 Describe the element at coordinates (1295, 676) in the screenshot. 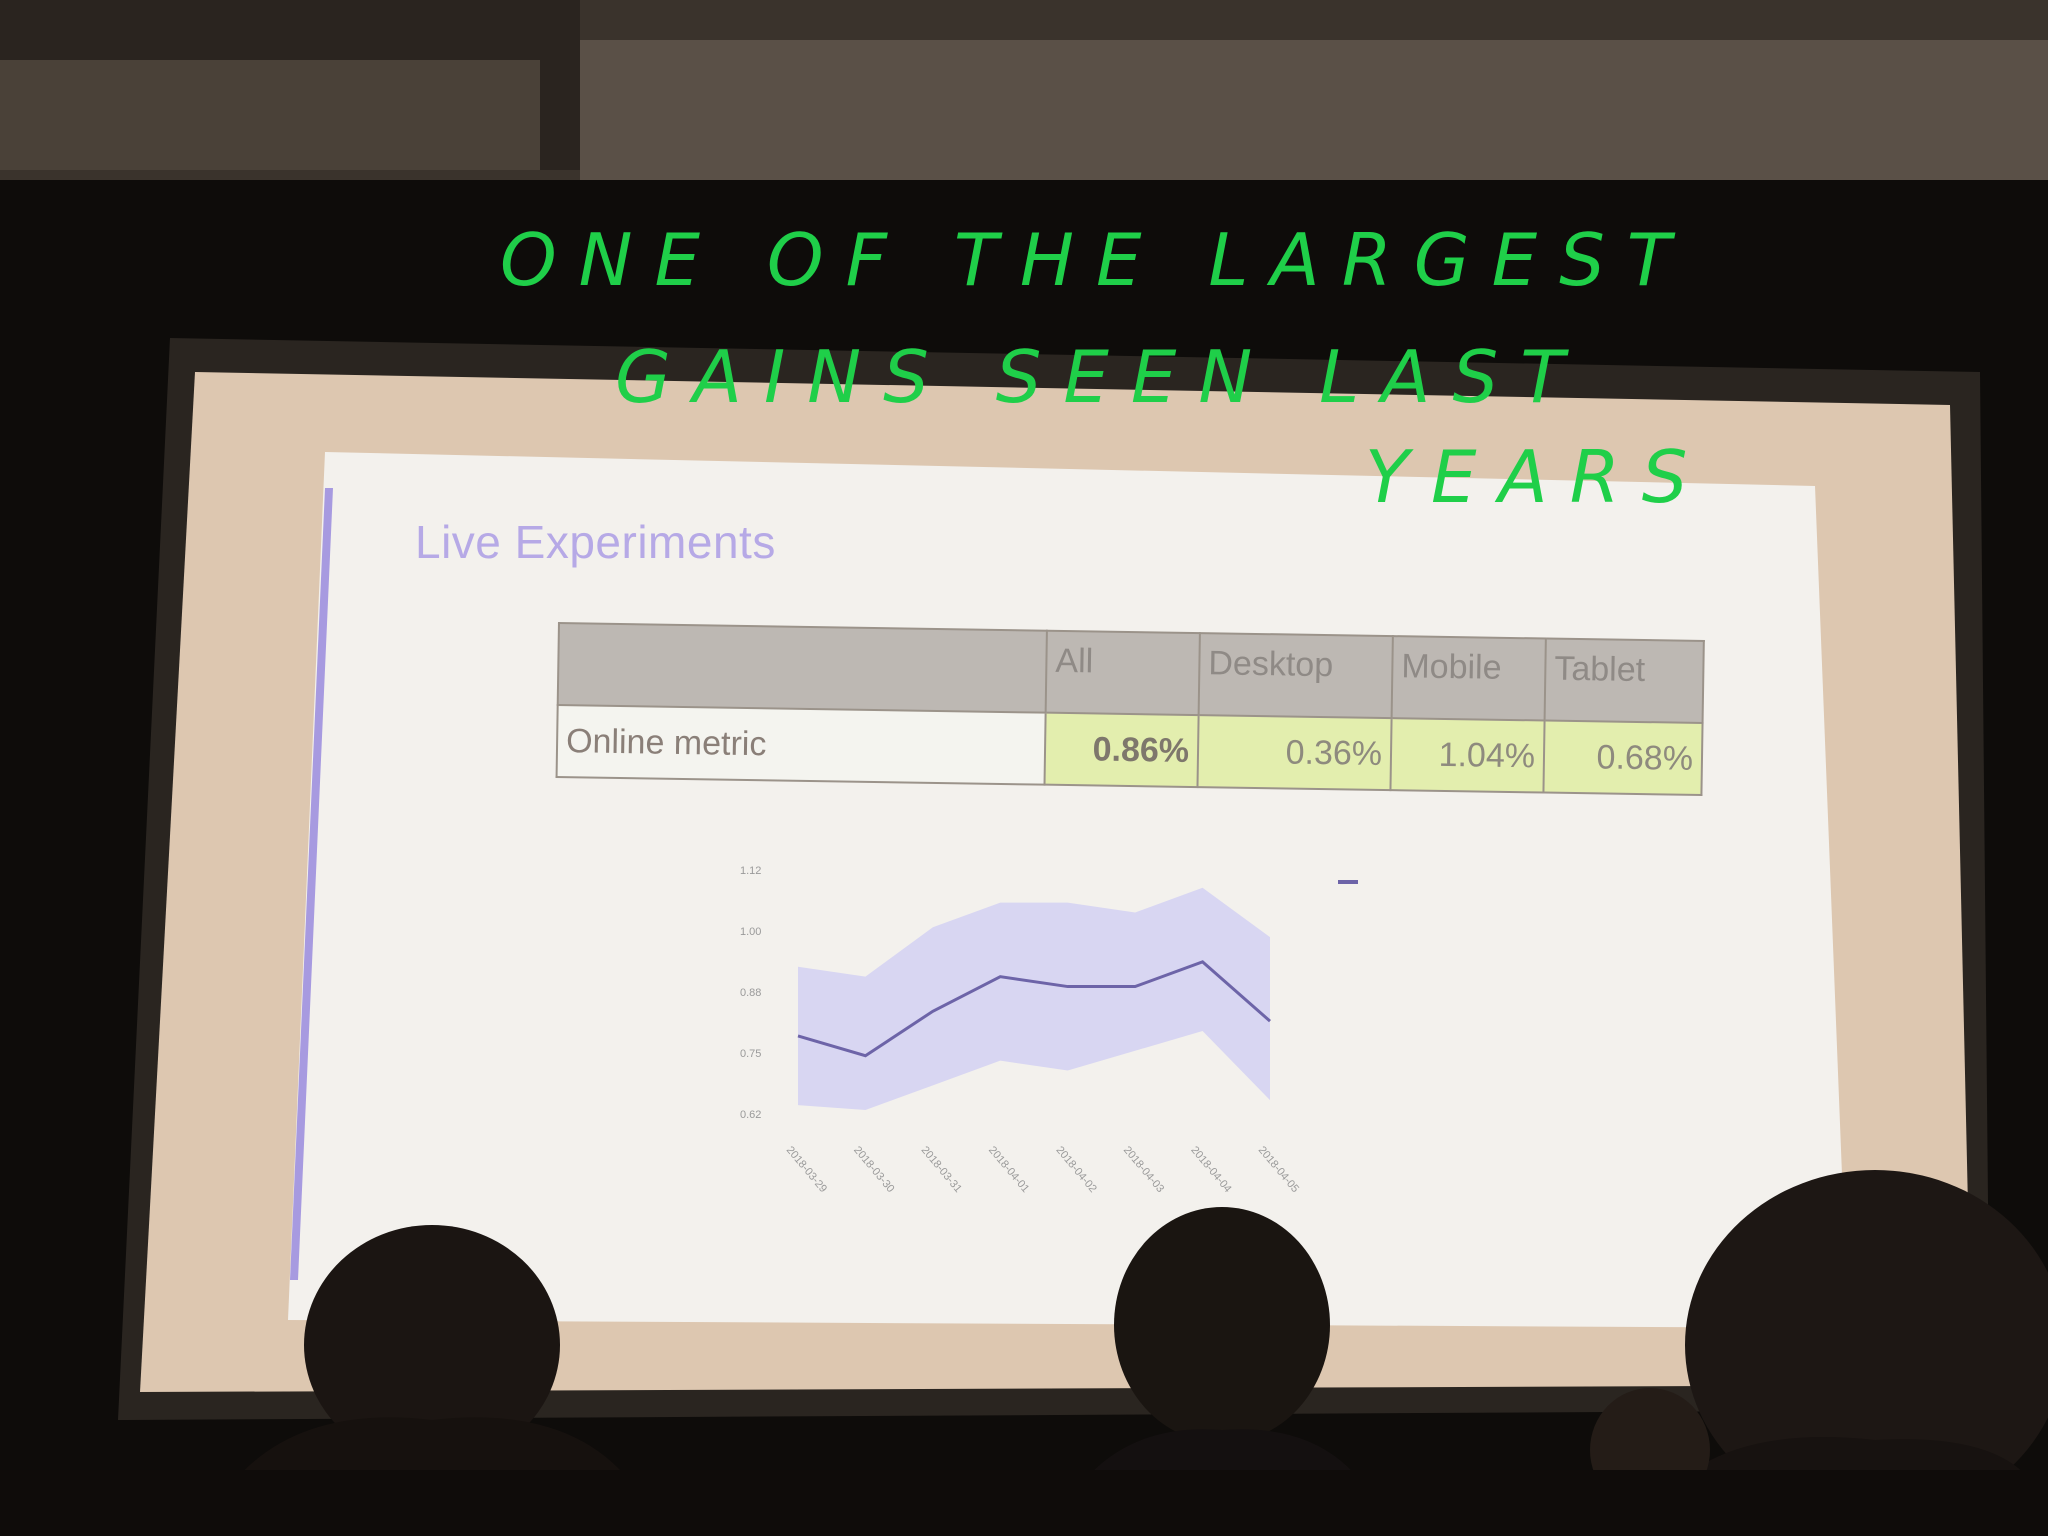

I see `table-header-desktop: Desktop` at that location.